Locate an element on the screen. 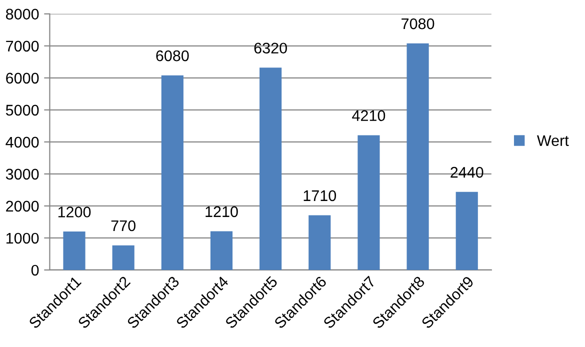  y-tick-label: 6000 is located at coordinates (22, 78).